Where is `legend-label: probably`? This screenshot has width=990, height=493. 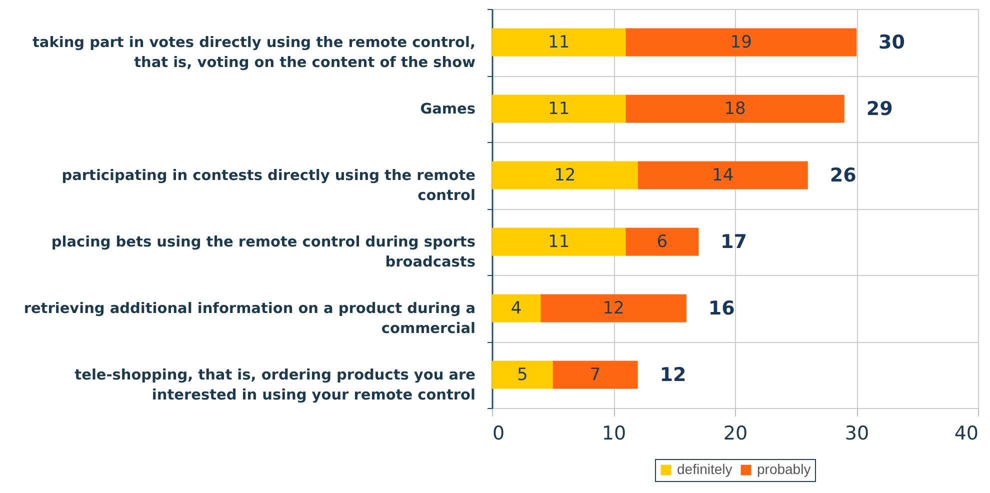
legend-label: probably is located at coordinates (784, 469).